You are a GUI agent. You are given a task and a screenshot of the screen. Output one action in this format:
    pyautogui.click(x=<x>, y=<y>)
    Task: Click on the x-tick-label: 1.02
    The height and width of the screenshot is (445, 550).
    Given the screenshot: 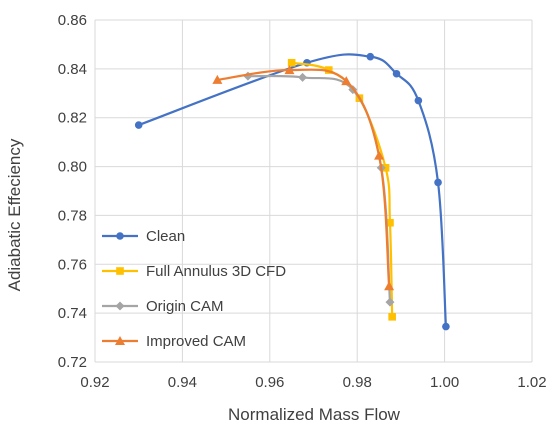 What is the action you would take?
    pyautogui.click(x=531, y=382)
    